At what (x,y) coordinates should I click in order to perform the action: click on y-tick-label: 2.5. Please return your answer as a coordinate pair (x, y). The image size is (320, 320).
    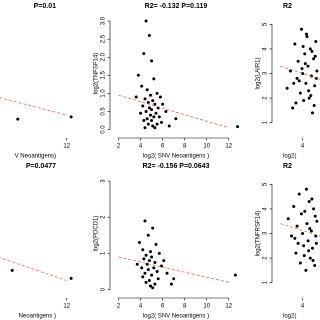
    Looking at the image, I should click on (104, 38).